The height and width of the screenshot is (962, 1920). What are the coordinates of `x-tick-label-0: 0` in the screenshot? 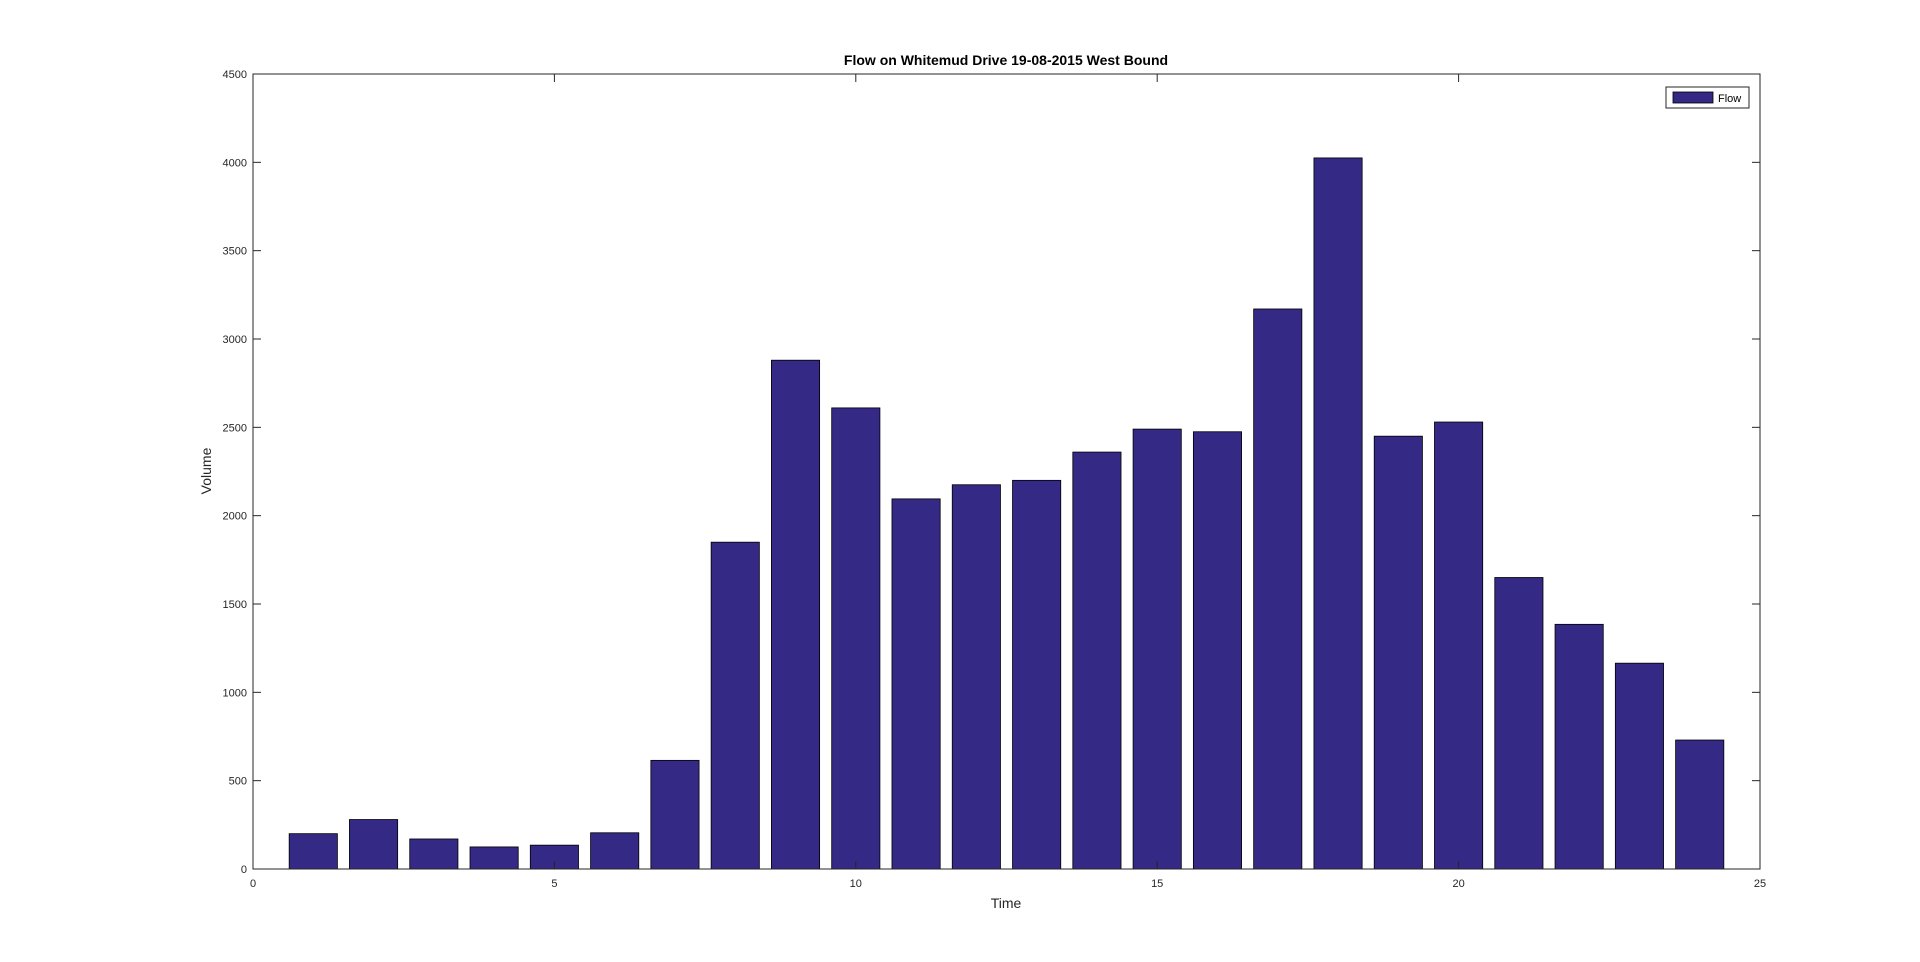 It's located at (253, 884).